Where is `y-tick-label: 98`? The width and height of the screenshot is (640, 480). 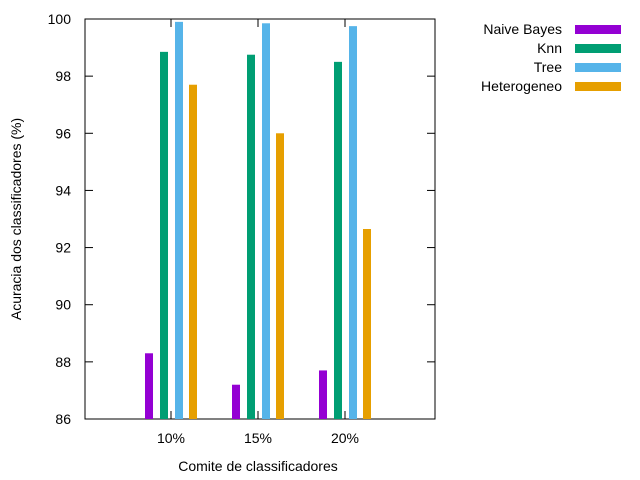 y-tick-label: 98 is located at coordinates (63, 76).